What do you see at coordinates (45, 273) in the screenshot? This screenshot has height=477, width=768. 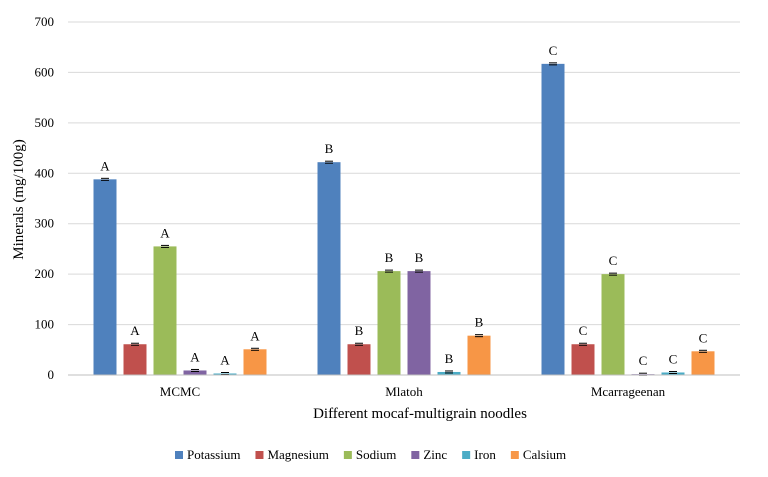 I see `y-tick-label: 200` at bounding box center [45, 273].